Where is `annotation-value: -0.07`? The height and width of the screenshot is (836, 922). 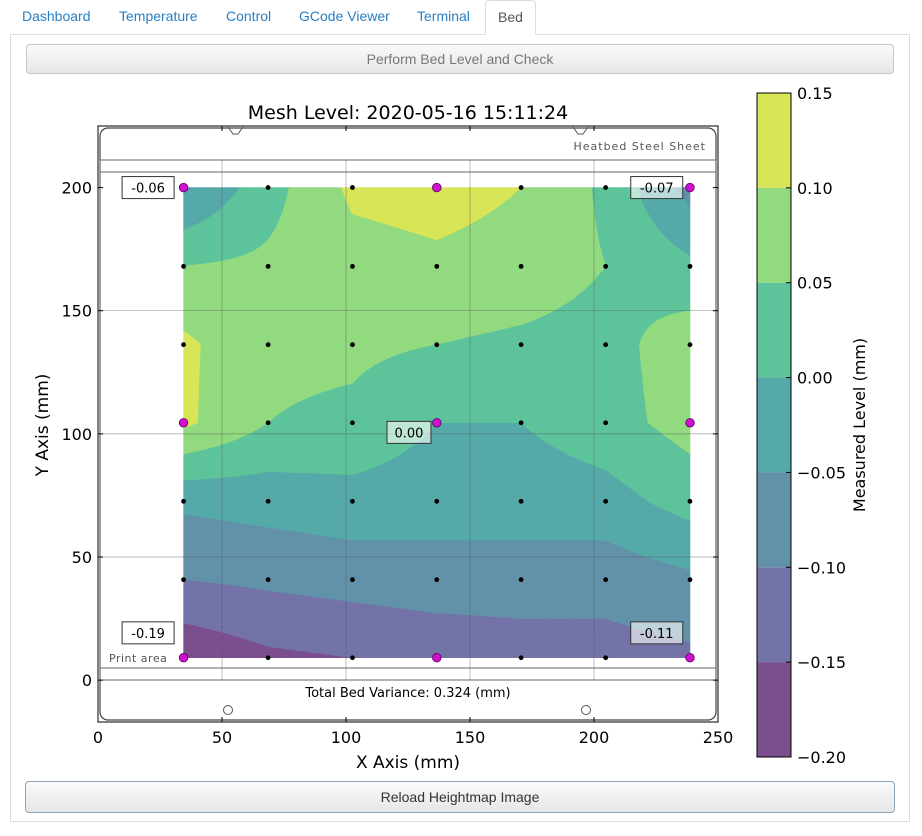
annotation-value: -0.07 is located at coordinates (657, 189).